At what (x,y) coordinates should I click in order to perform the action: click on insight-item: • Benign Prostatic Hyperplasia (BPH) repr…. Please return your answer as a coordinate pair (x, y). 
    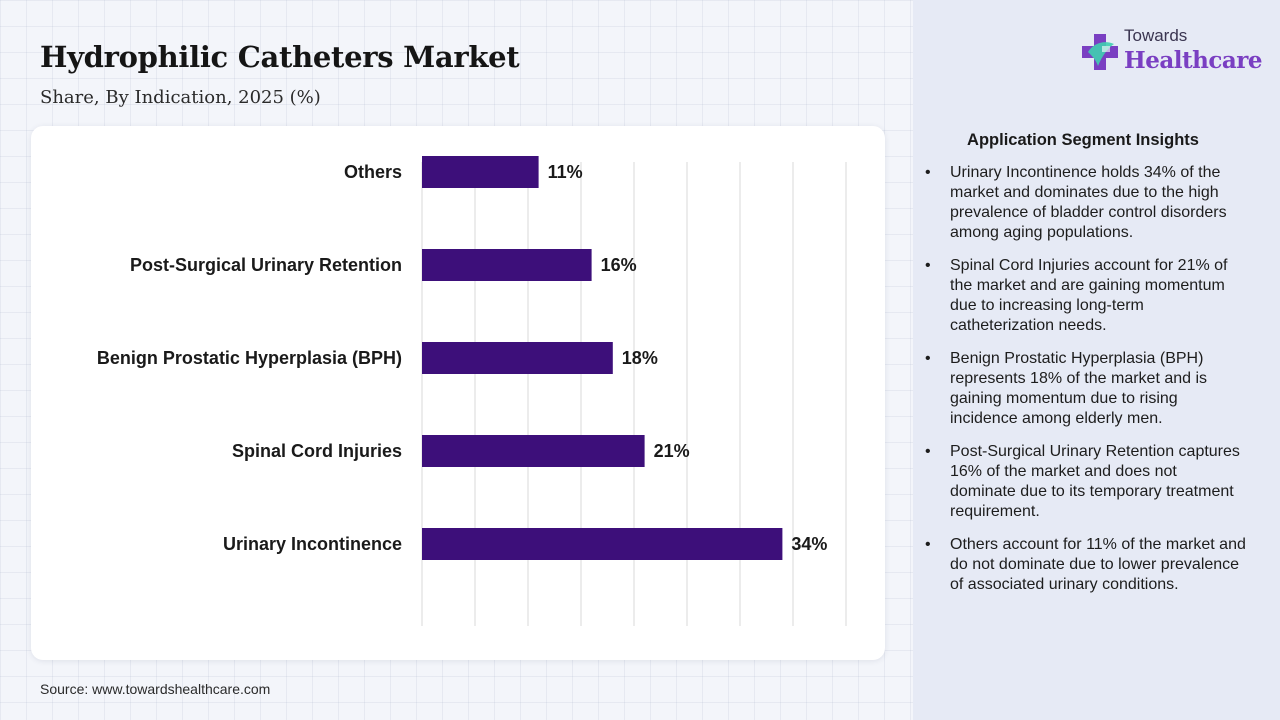
    Looking at the image, I should click on (1084, 389).